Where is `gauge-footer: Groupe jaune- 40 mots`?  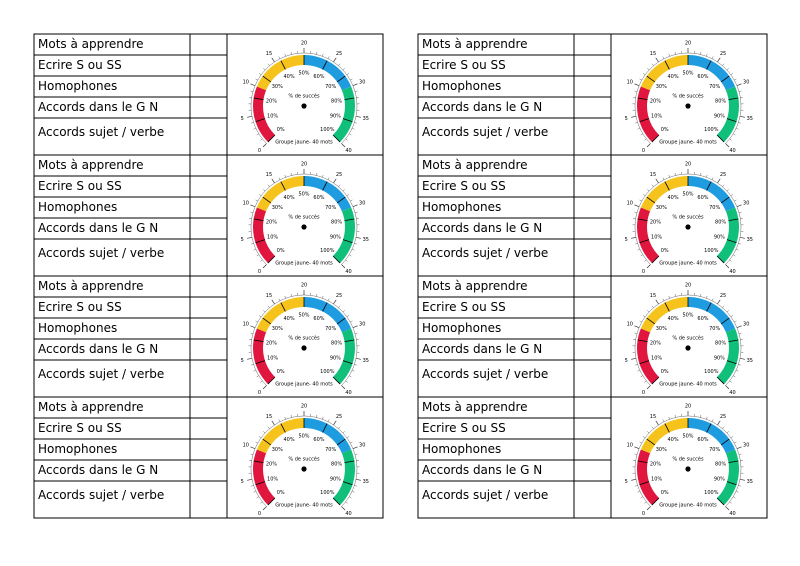
gauge-footer: Groupe jaune- 40 mots is located at coordinates (688, 506).